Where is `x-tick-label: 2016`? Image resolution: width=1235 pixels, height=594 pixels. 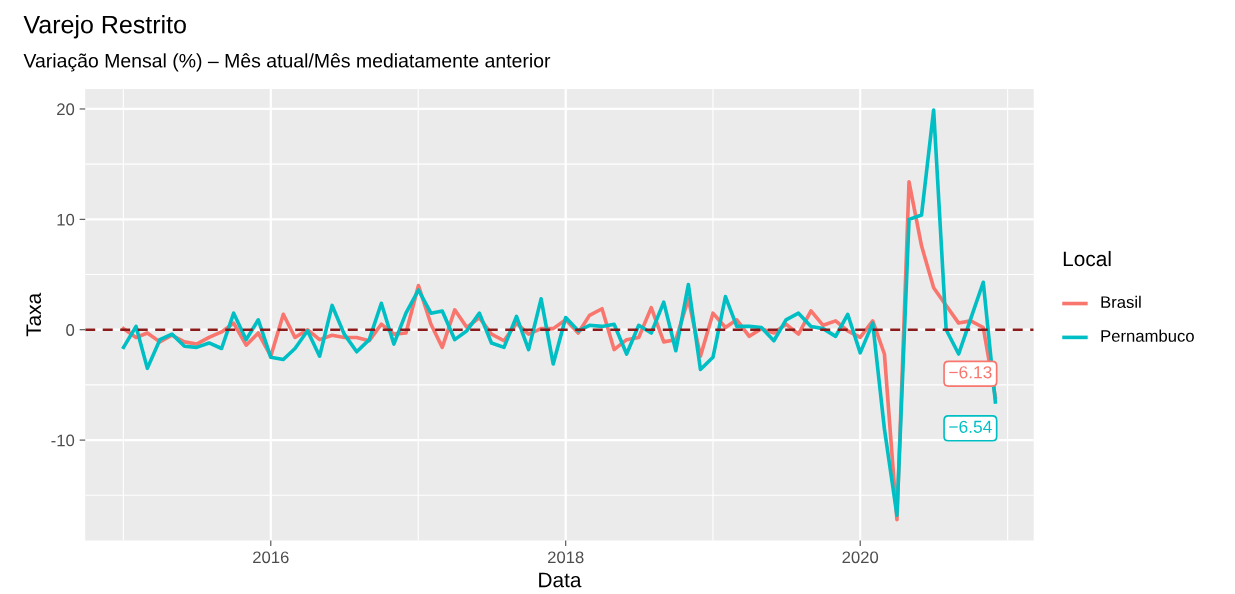
x-tick-label: 2016 is located at coordinates (271, 557).